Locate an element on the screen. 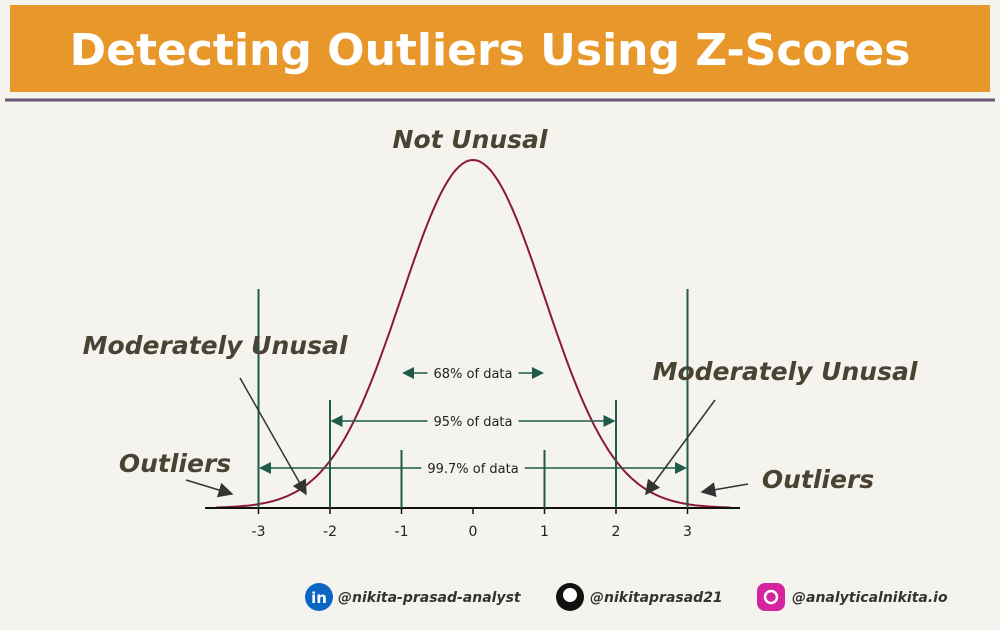 The width and height of the screenshot is (1000, 630). linkedin-glyph: in is located at coordinates (319, 598).